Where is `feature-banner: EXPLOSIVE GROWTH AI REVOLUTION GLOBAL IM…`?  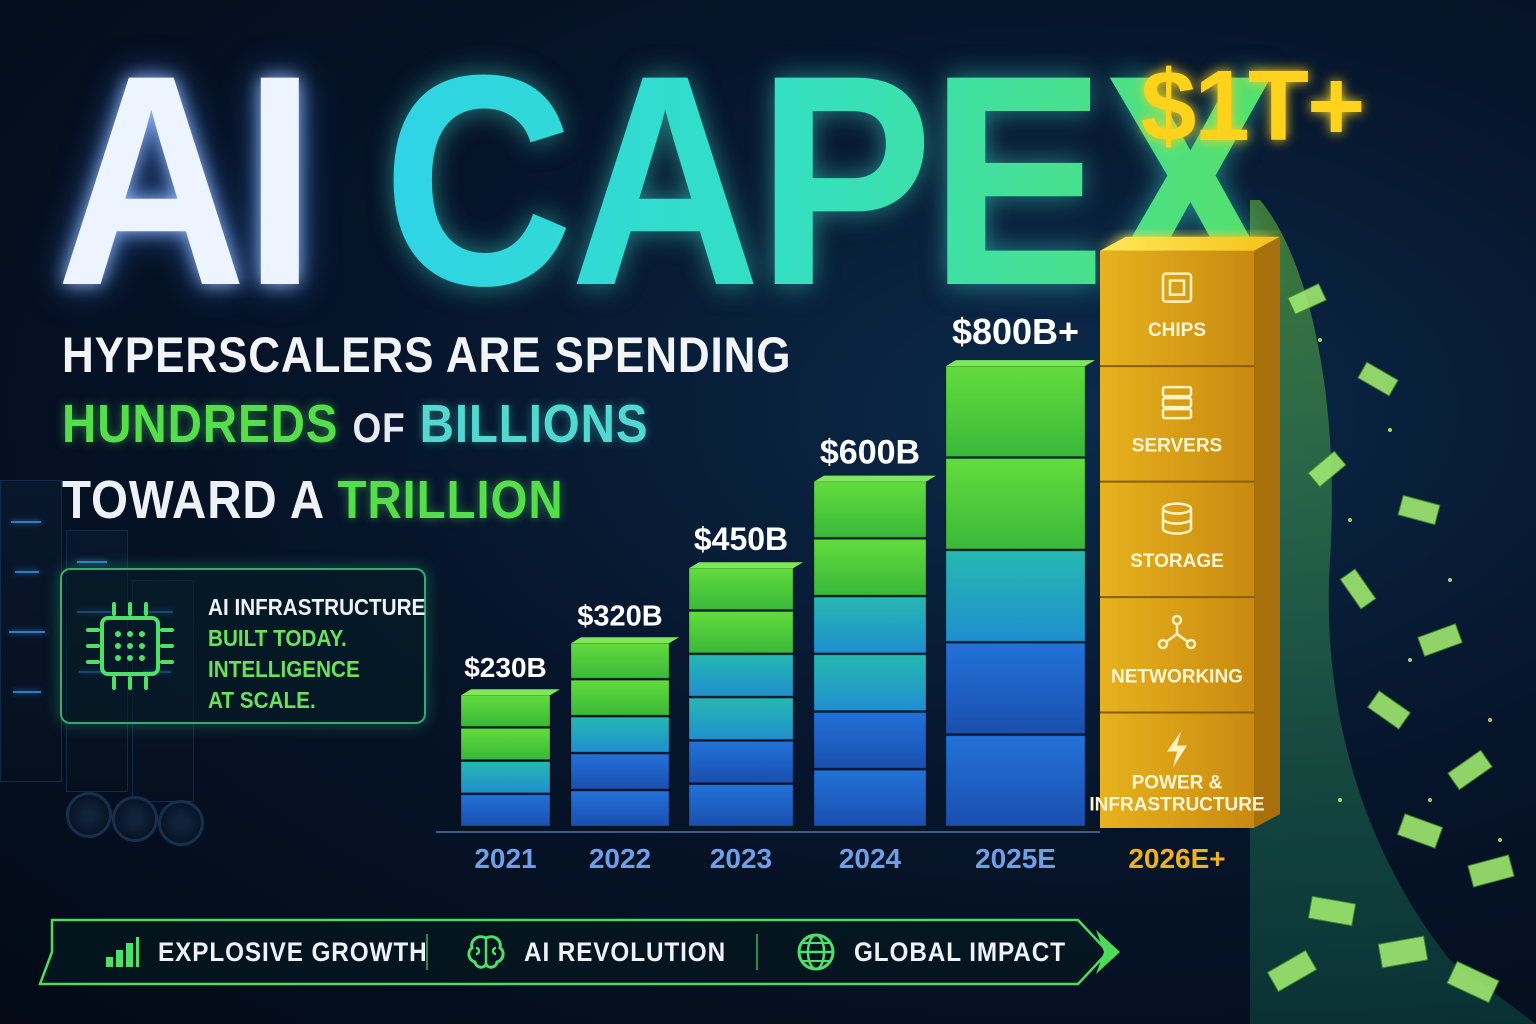 feature-banner: EXPLOSIVE GROWTH AI REVOLUTION GLOBAL IM… is located at coordinates (579, 952).